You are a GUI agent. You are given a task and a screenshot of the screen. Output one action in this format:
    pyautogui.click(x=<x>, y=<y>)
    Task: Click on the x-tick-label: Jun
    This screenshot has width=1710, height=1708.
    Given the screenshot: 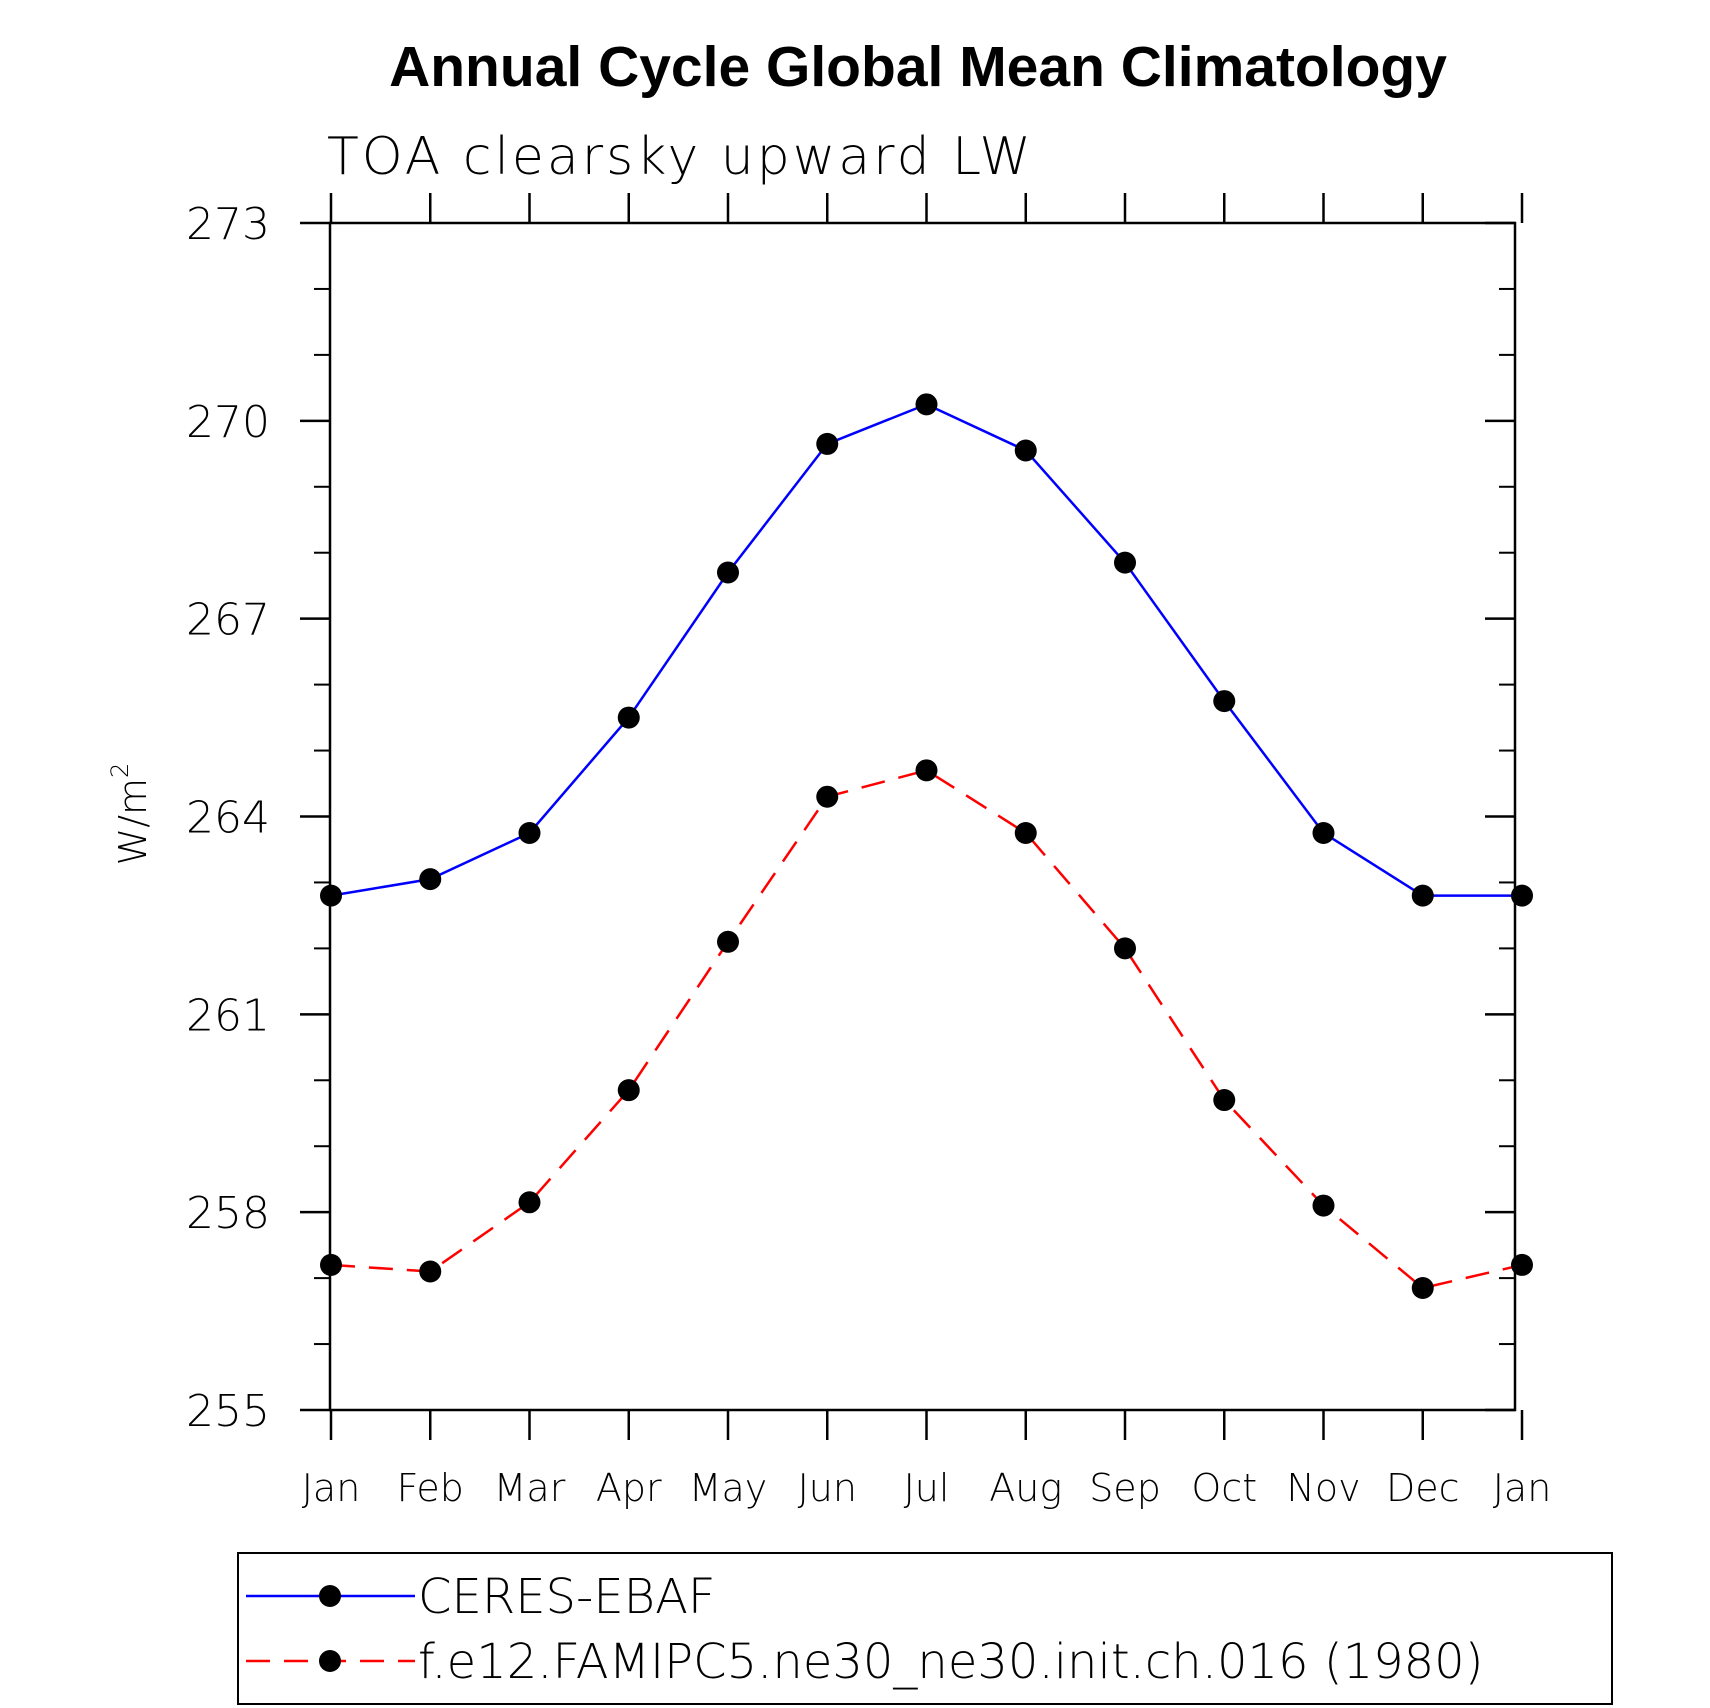 What is the action you would take?
    pyautogui.click(x=827, y=1488)
    